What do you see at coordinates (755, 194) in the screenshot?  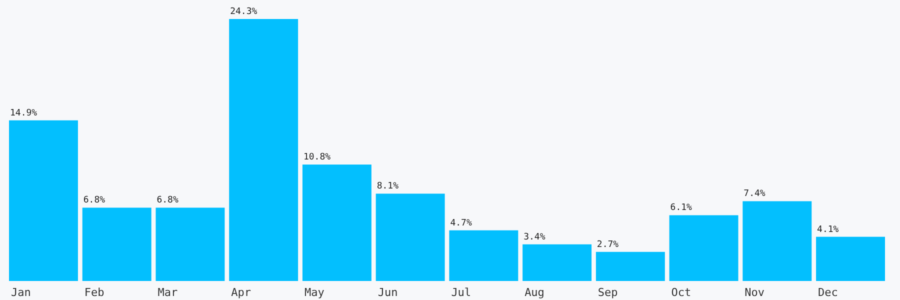 I see `data-label: 7.4%` at bounding box center [755, 194].